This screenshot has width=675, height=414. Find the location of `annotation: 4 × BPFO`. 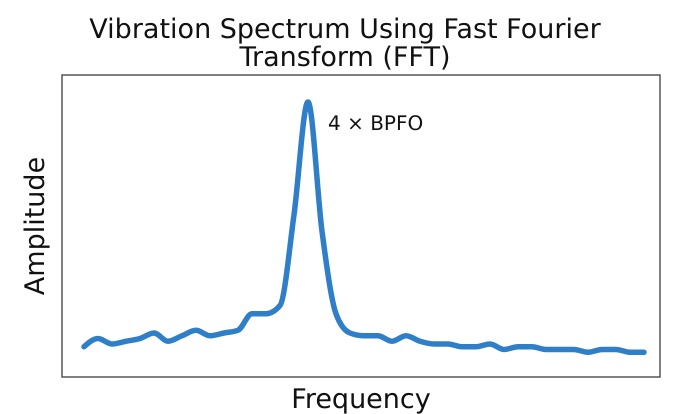

annotation: 4 × BPFO is located at coordinates (376, 123).